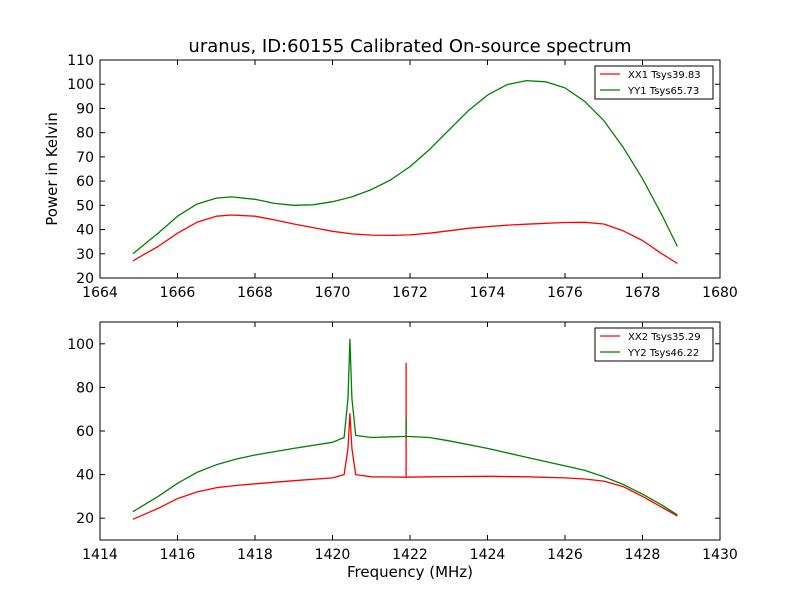  What do you see at coordinates (663, 353) in the screenshot?
I see `legend-label-yy2: YY2 Tsys46.22` at bounding box center [663, 353].